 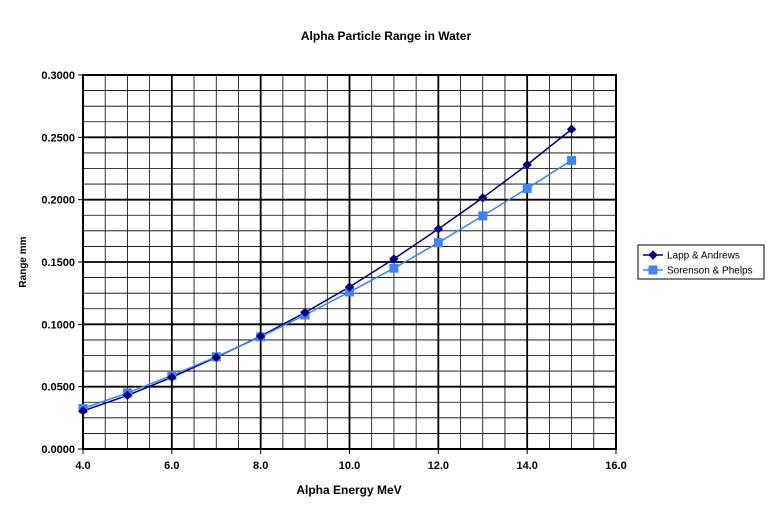 What do you see at coordinates (58, 76) in the screenshot?
I see `y-tick-label: 0.3000` at bounding box center [58, 76].